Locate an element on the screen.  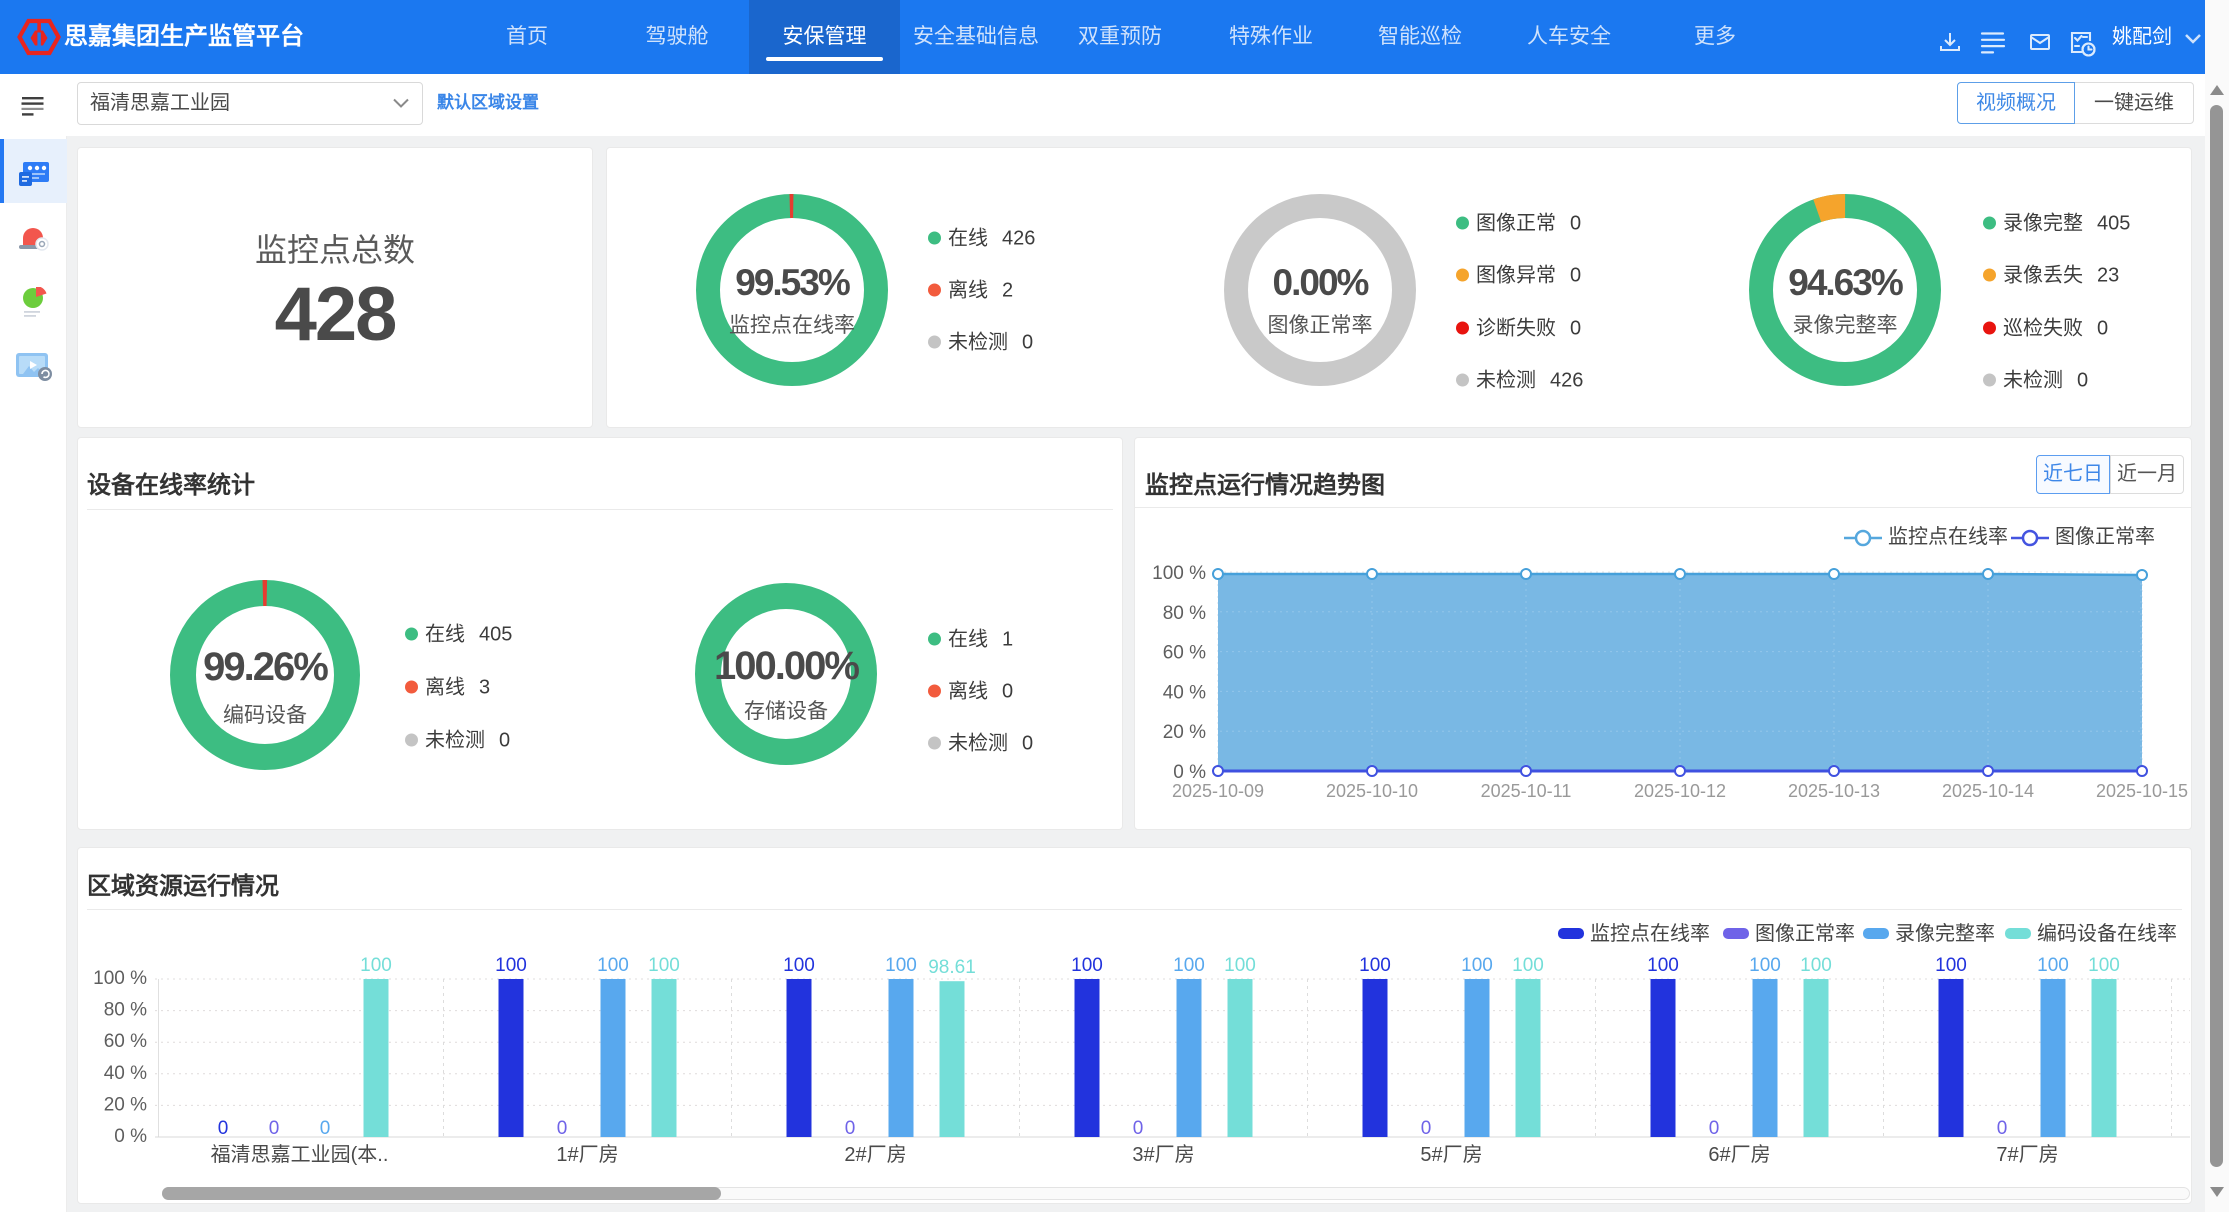
svg-text: 2025-10-09 is located at coordinates (1218, 791).